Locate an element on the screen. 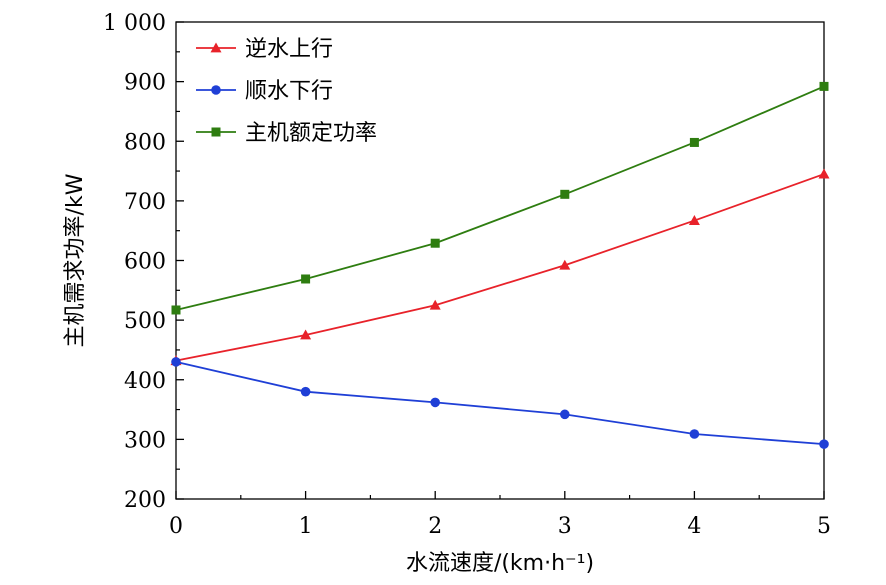 The height and width of the screenshot is (585, 886). legend-label: 主机额定功率 is located at coordinates (311, 133).